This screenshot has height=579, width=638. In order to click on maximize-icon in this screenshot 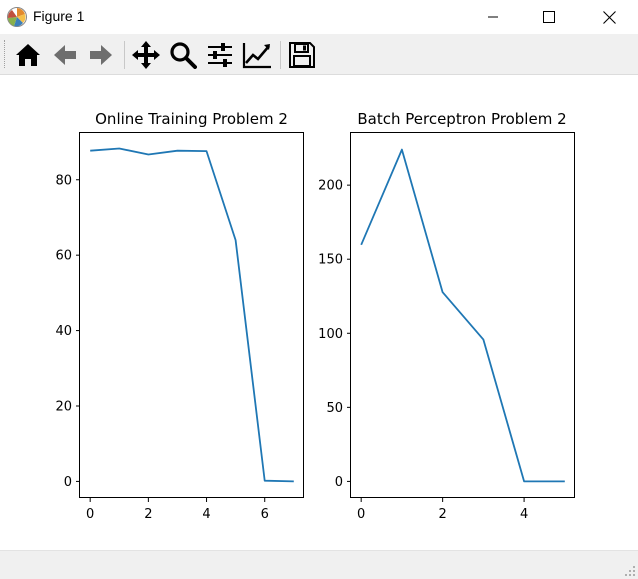, I will do `click(549, 17)`.